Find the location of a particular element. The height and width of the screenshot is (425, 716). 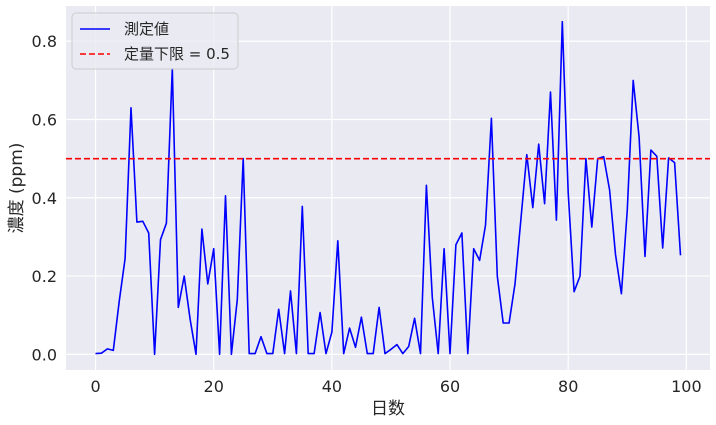

legend: 測定値 定量下限 = 0.5 is located at coordinates (155, 41).